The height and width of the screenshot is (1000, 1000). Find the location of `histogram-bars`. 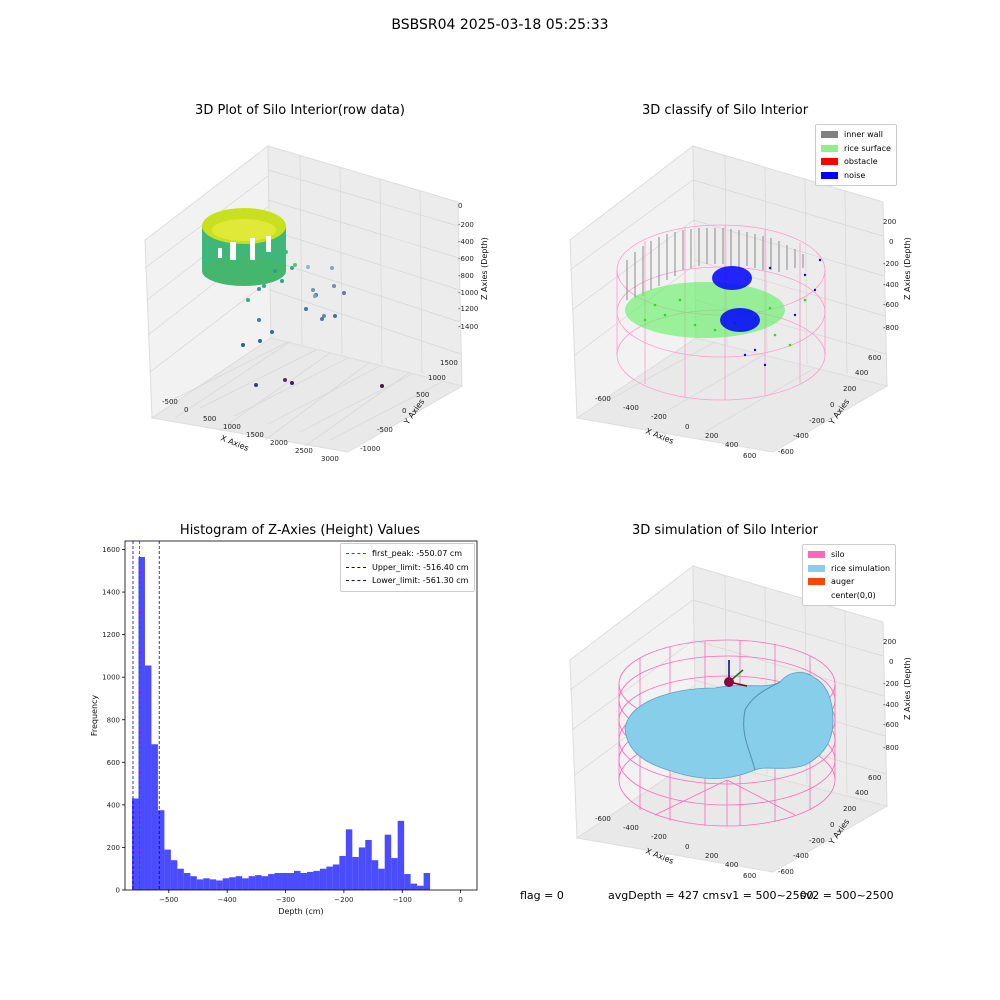

histogram-bars is located at coordinates (281, 723).